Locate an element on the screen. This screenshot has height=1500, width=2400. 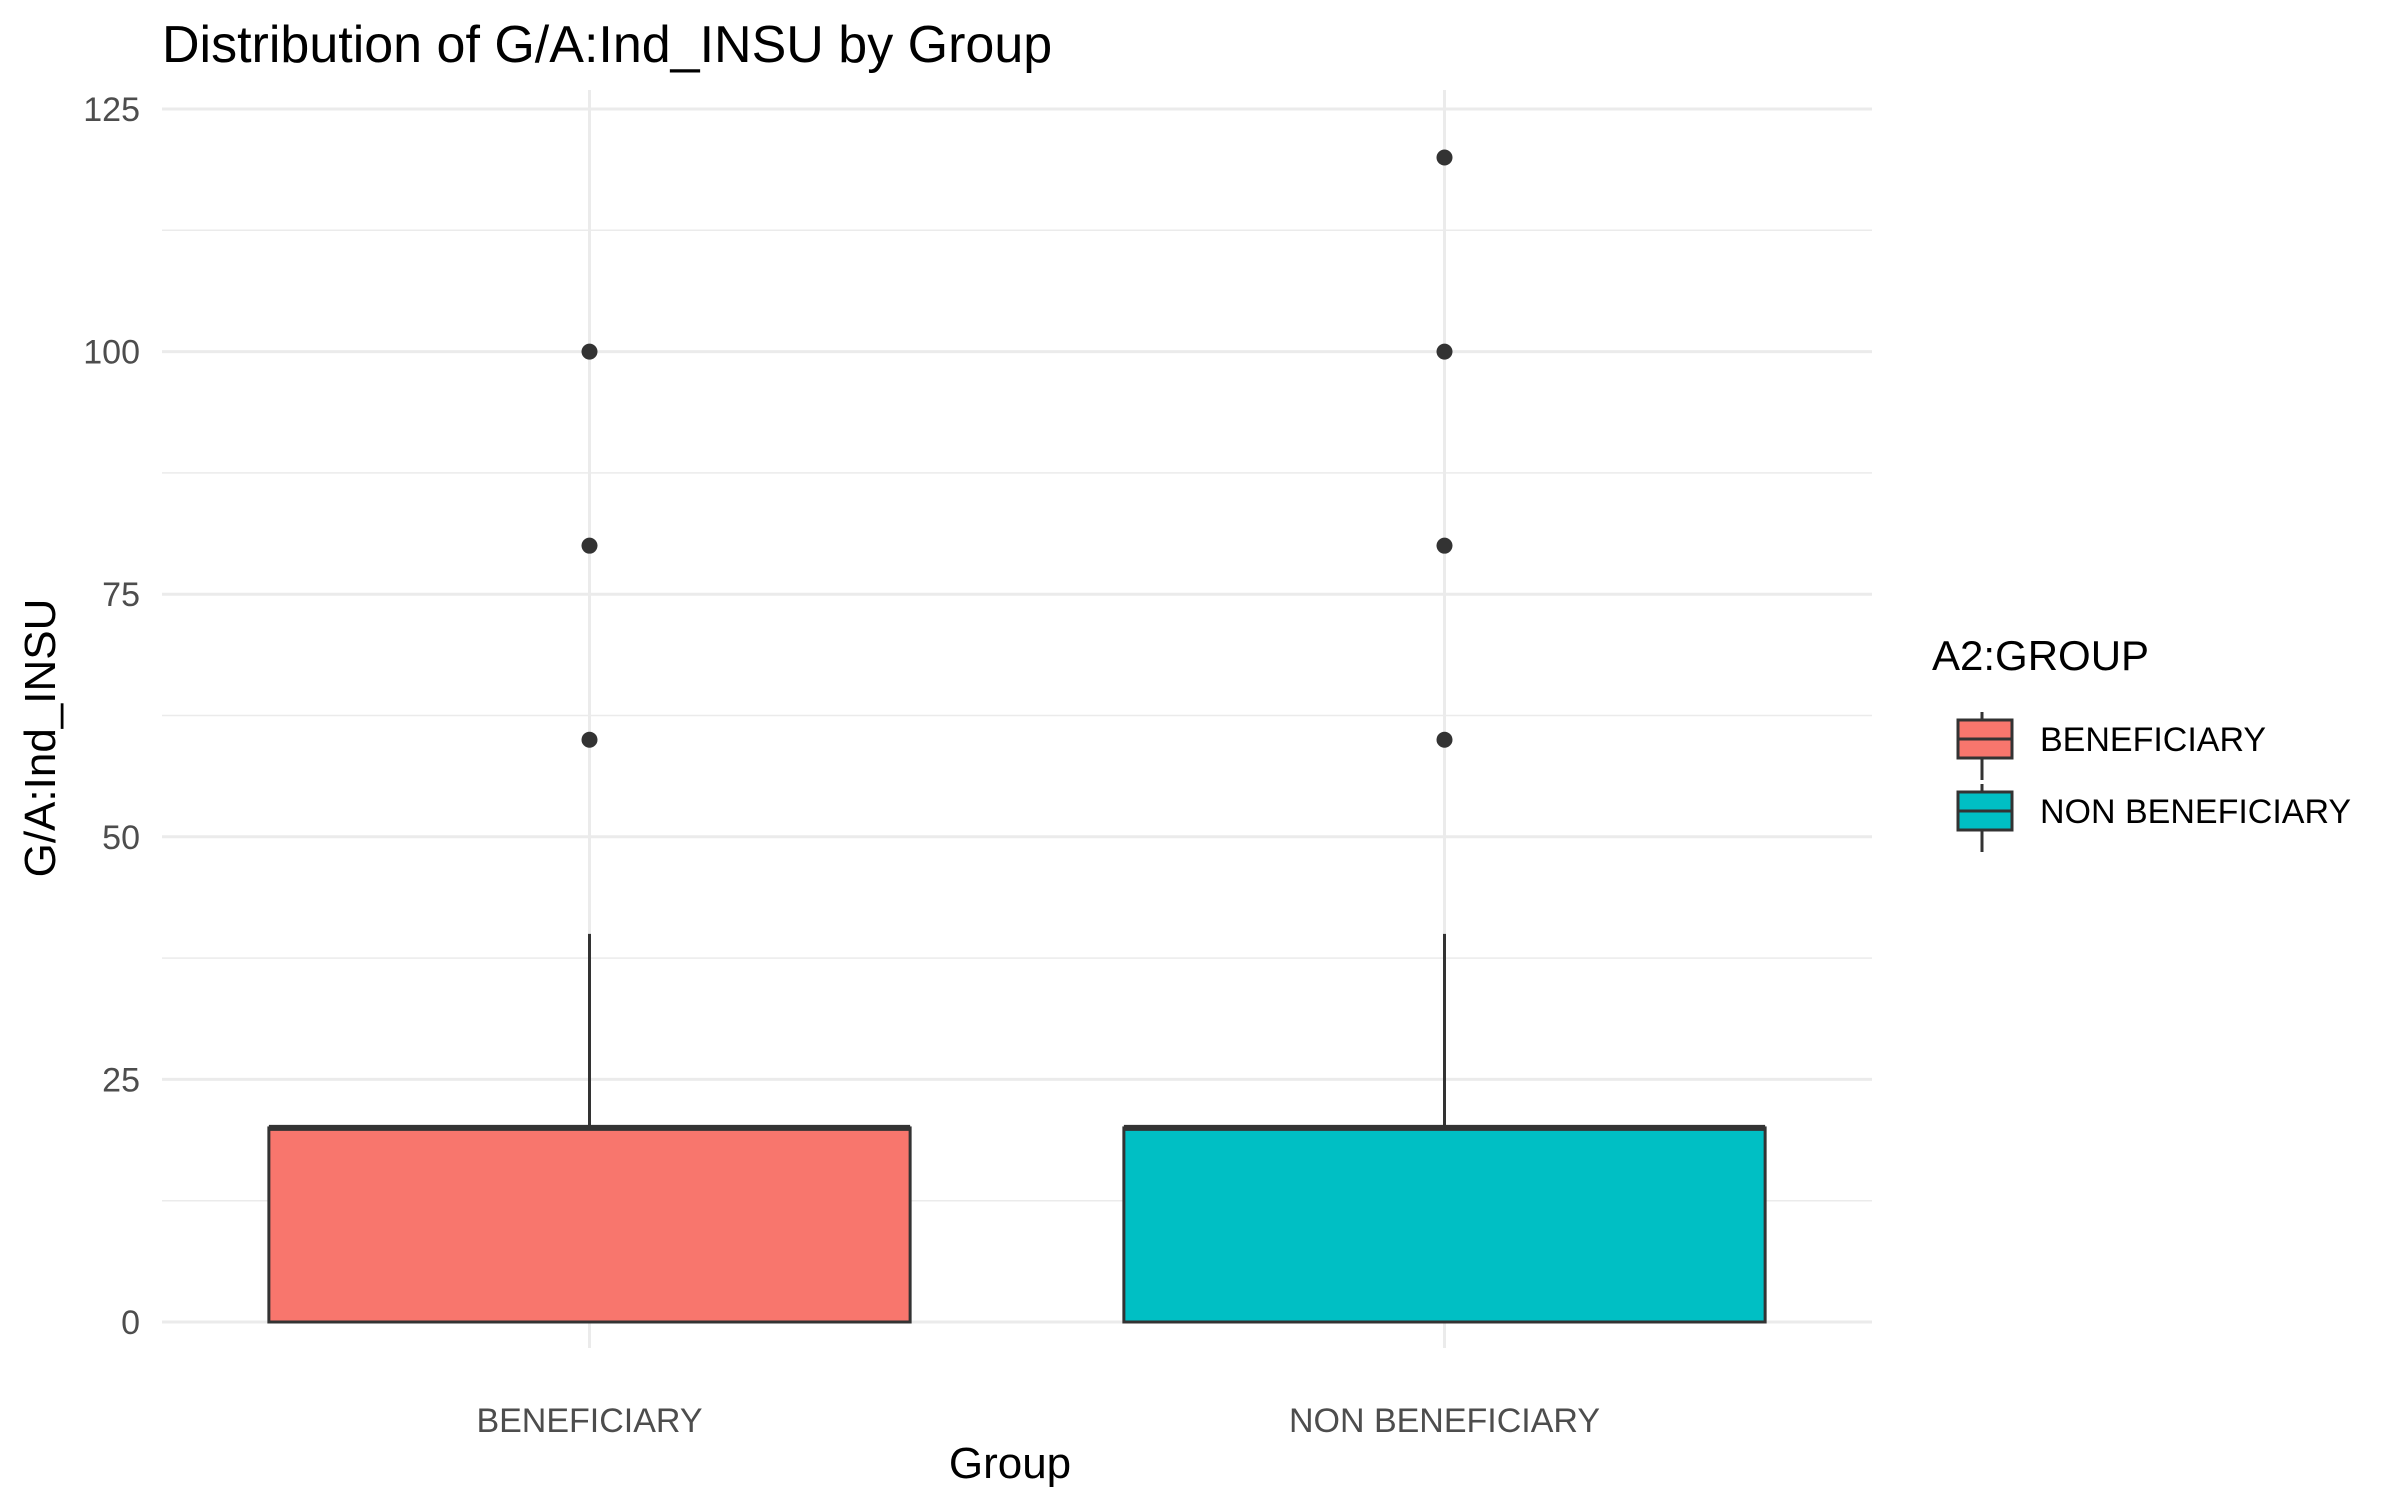
x-tick-label: BENEFICIARY is located at coordinates (589, 1421).